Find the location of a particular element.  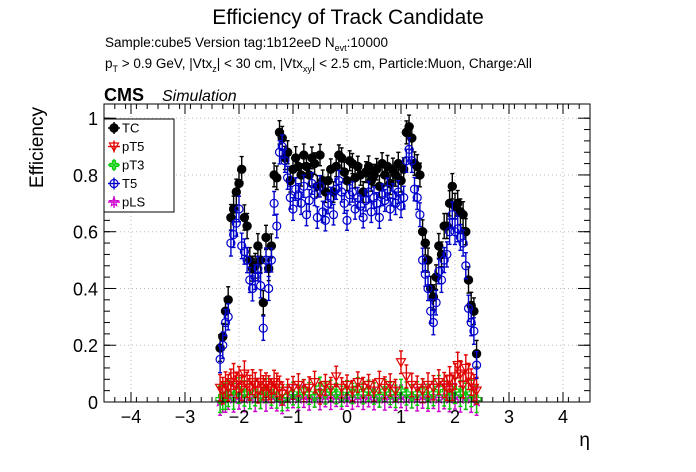

x-tick-label: 0 is located at coordinates (347, 417).